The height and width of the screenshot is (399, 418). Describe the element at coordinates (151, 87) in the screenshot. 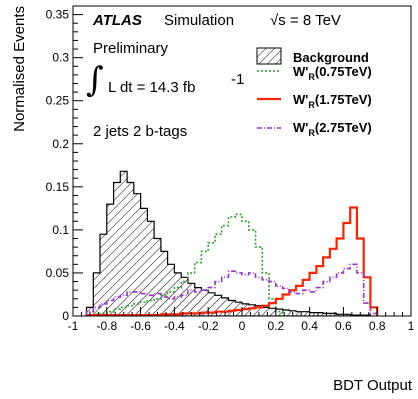

I see `lumi-label: L dt = 14.3 fb` at that location.